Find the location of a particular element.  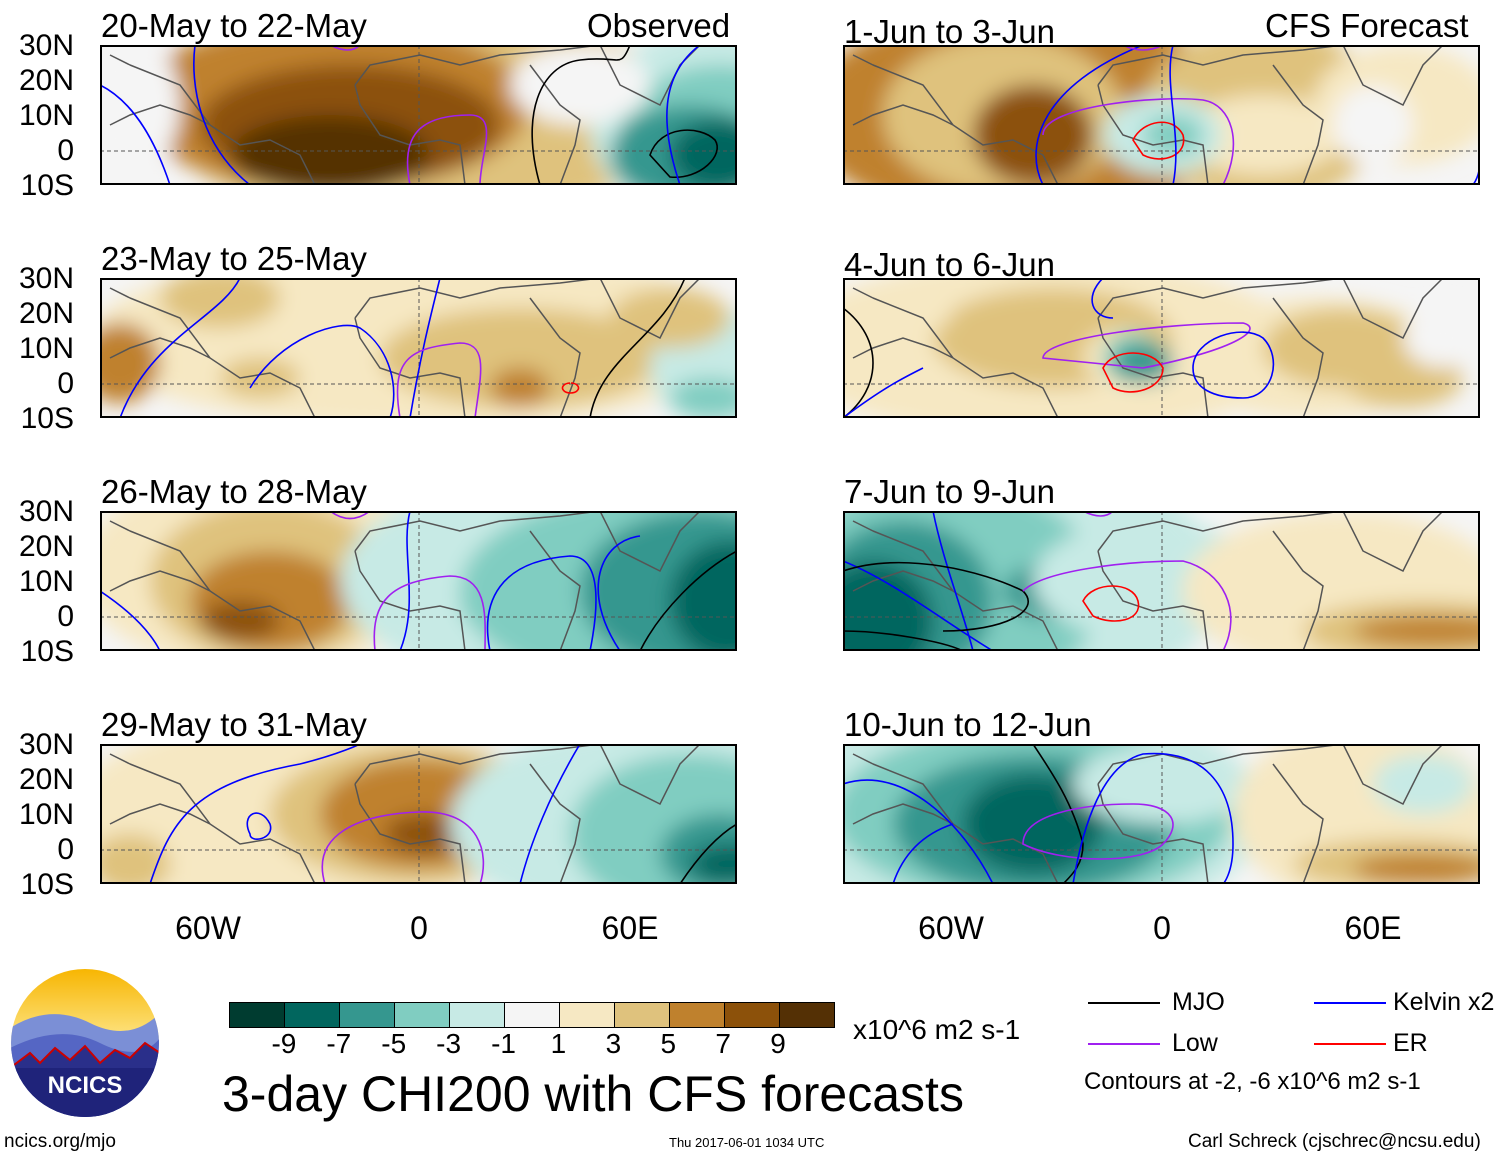

panel-title: 26-May to 28-May is located at coordinates (234, 491).